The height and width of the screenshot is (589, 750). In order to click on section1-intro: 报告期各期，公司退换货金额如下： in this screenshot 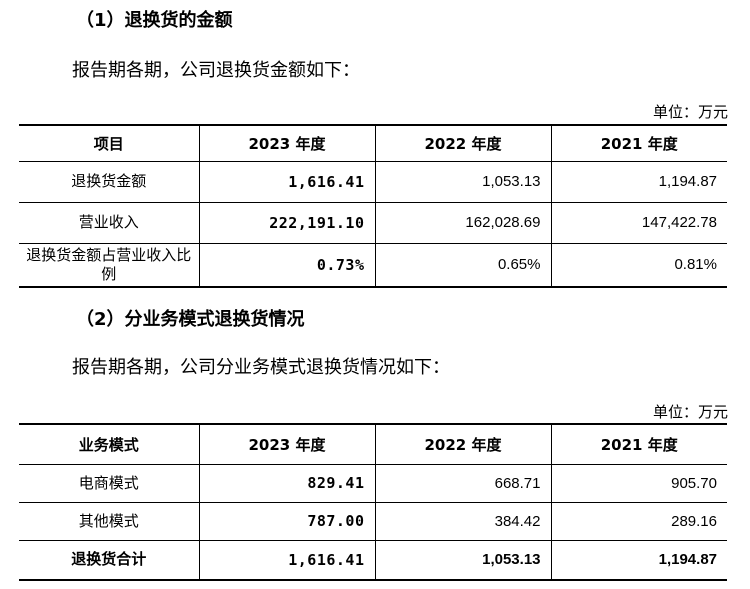, I will do `click(216, 70)`.